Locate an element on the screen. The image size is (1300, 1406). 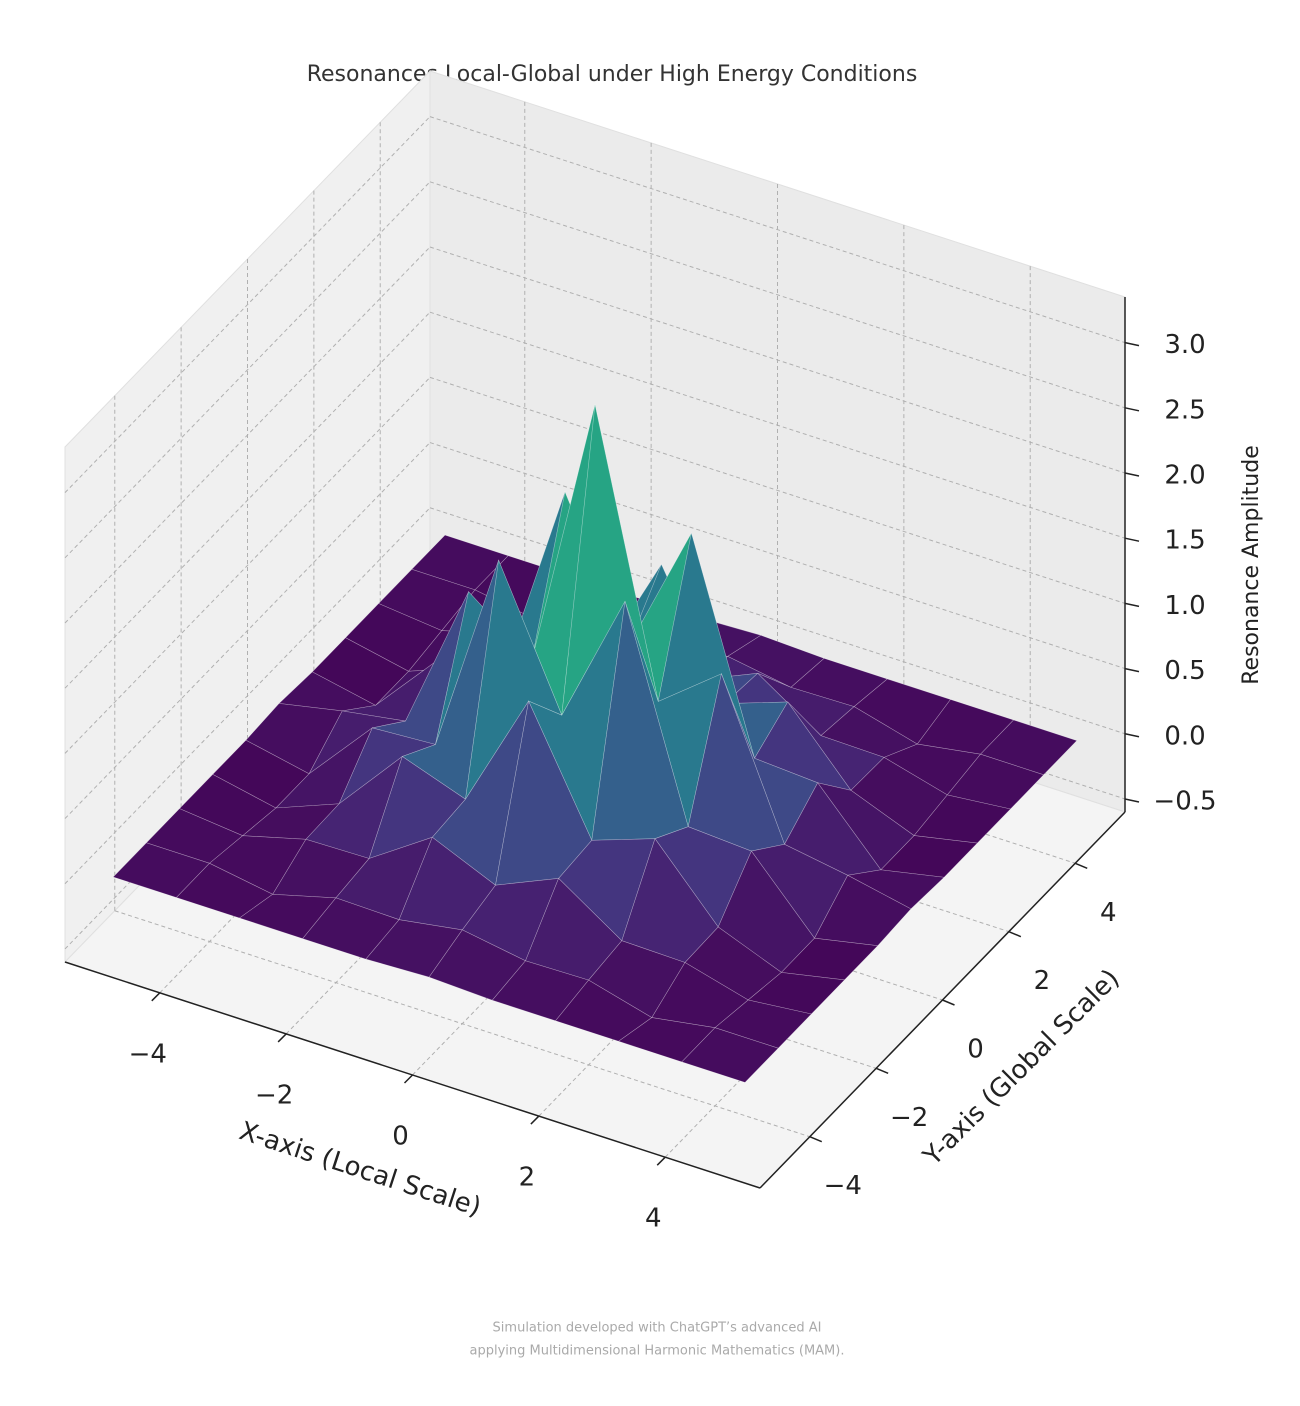
z-axis-label: Resonance Amplitude is located at coordinates (1251, 565).